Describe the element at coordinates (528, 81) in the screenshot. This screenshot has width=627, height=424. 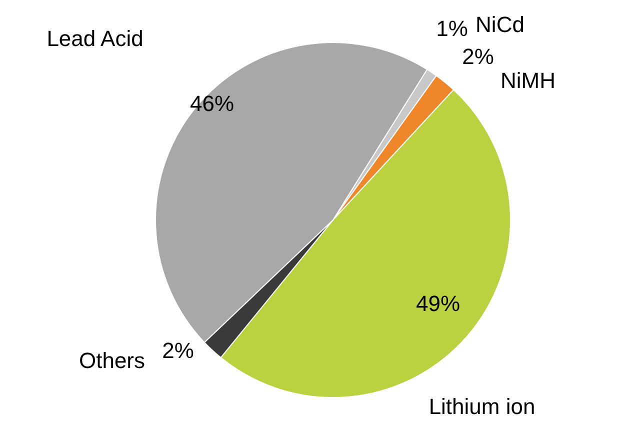
I see `slice-label: NiMH` at that location.